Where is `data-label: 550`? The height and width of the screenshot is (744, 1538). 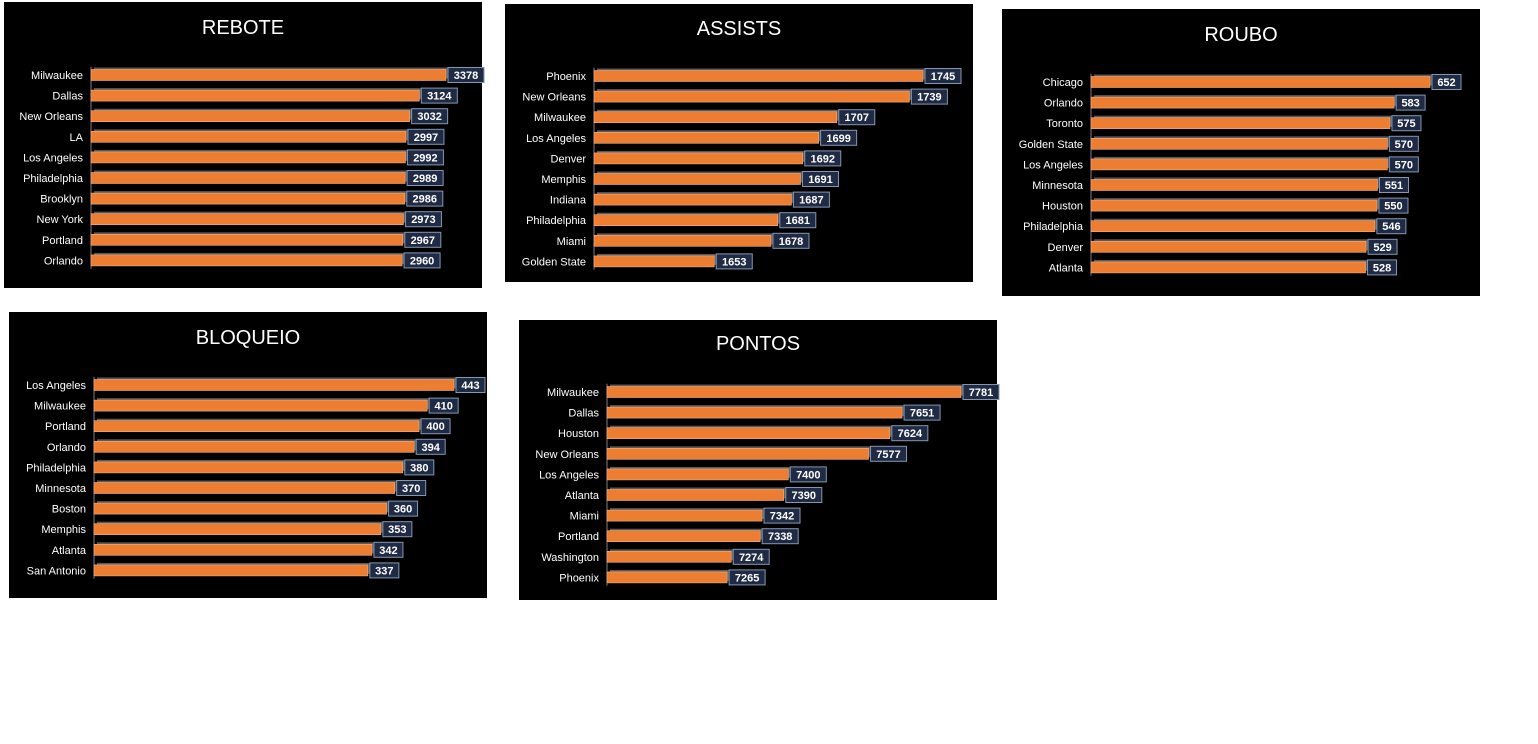 data-label: 550 is located at coordinates (1393, 207).